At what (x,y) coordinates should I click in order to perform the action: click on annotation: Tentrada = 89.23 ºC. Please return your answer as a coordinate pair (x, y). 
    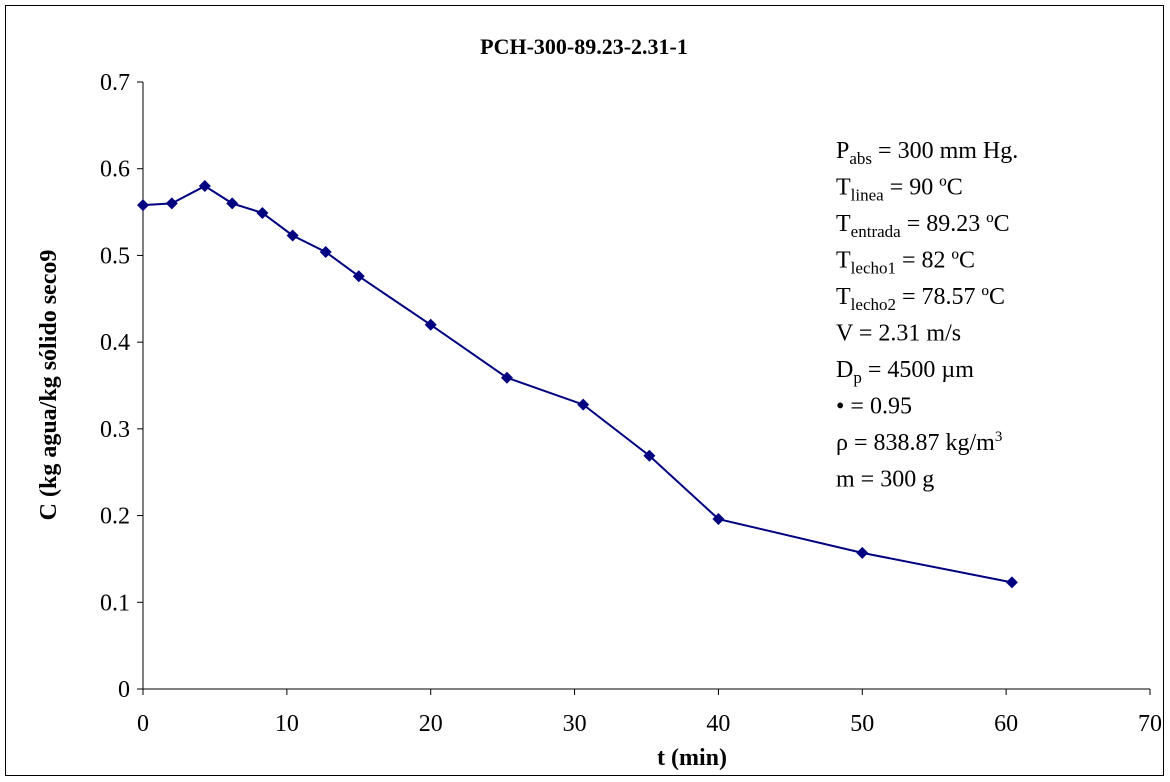
    Looking at the image, I should click on (923, 226).